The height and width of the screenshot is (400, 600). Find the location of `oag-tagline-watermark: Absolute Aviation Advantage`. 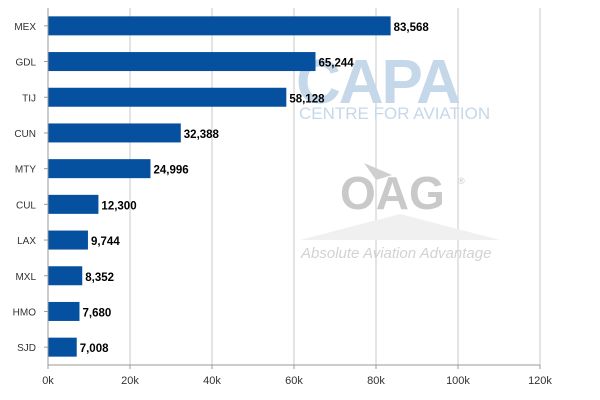

oag-tagline-watermark: Absolute Aviation Advantage is located at coordinates (395, 253).